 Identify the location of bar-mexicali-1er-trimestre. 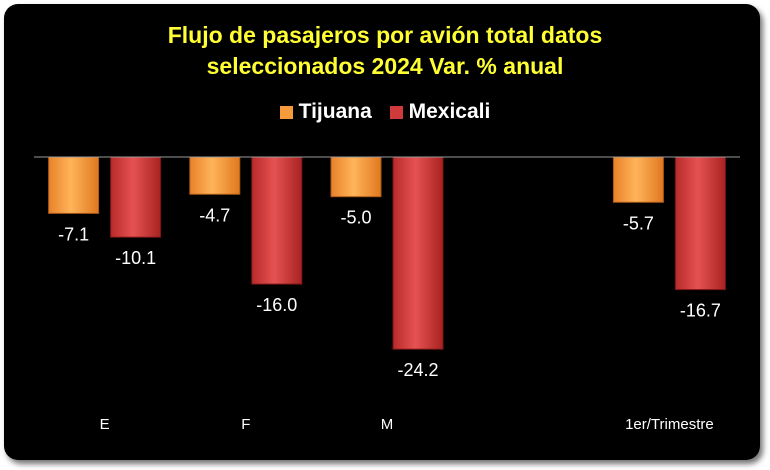
(700, 223).